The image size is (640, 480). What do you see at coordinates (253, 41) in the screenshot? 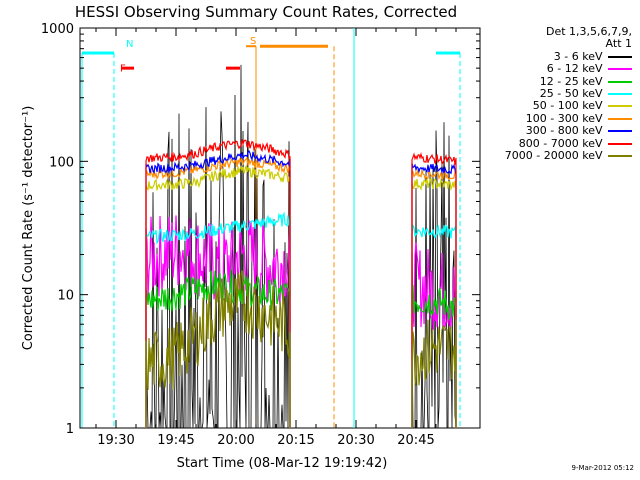
I see `marker-label-s: S` at bounding box center [253, 41].